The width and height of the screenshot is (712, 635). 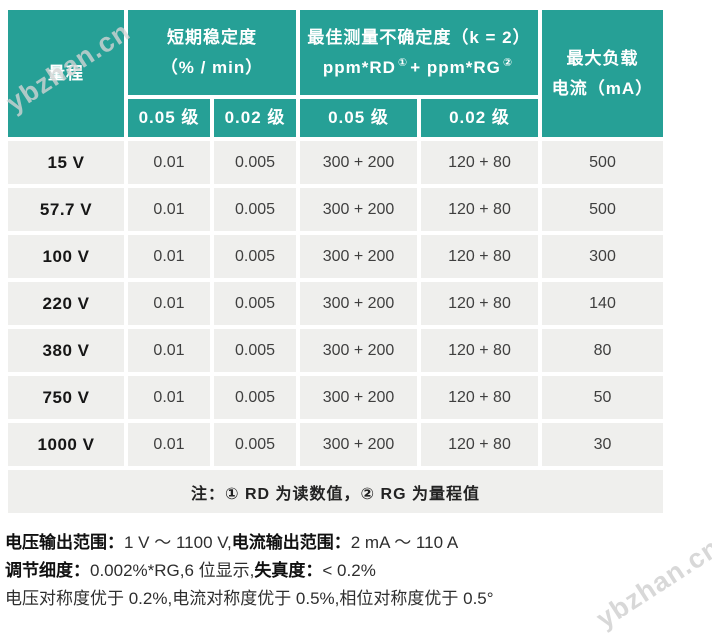 I want to click on range-cell: 380 V, so click(x=66, y=350).